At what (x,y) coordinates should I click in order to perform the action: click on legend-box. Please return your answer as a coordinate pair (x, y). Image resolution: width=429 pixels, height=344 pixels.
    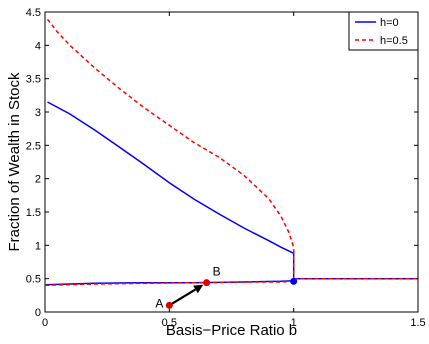
    Looking at the image, I should click on (383, 31).